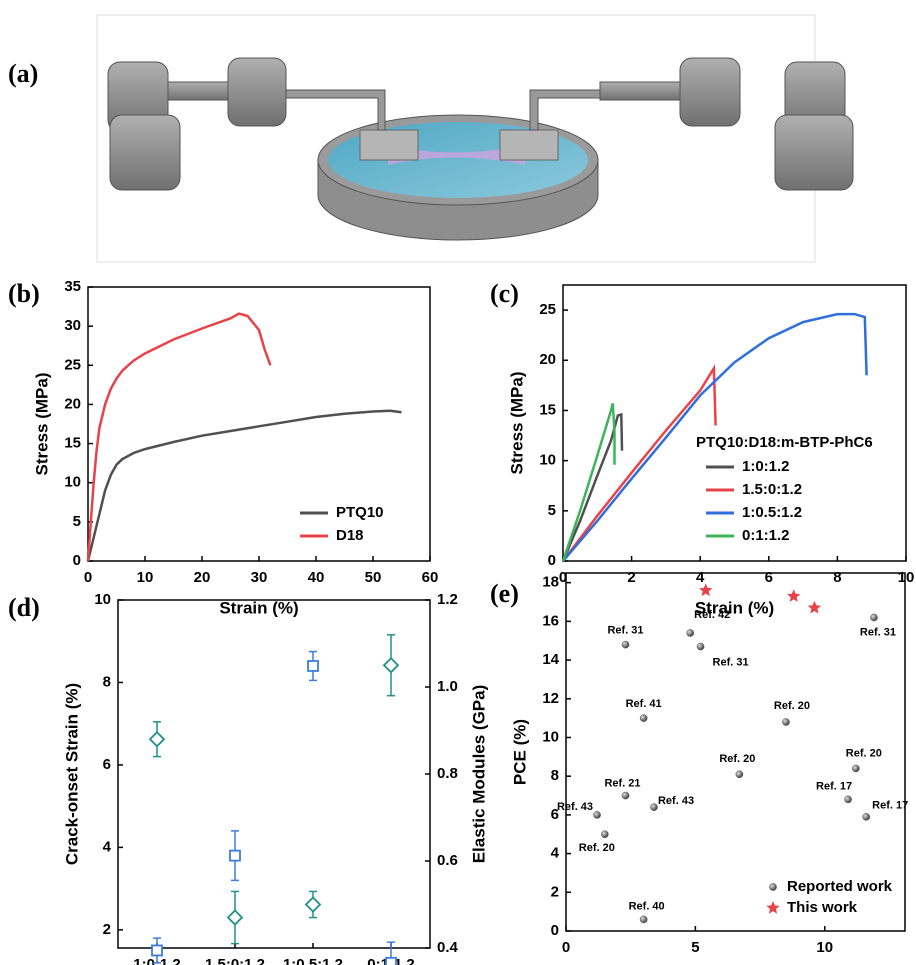  I want to click on panel-label: (b), so click(24, 293).